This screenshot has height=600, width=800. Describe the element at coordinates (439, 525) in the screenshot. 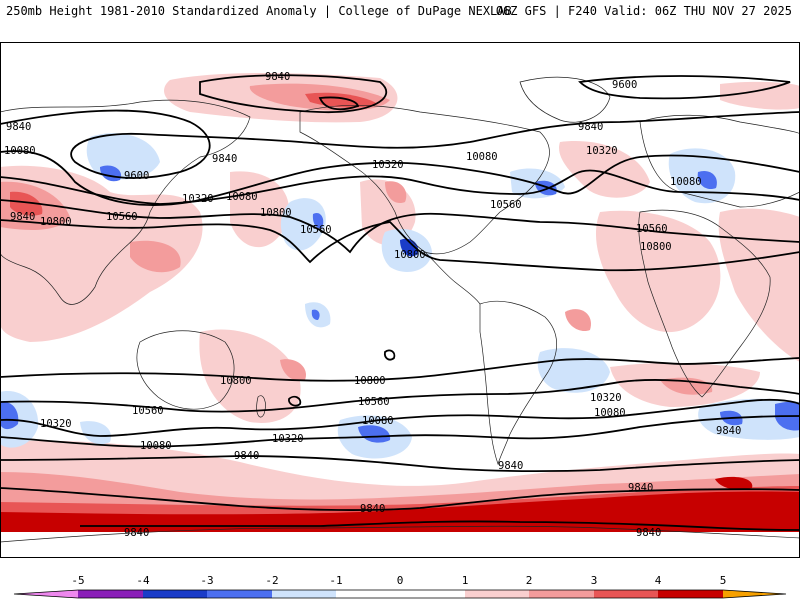

I see `contour-9840-antarctic` at that location.